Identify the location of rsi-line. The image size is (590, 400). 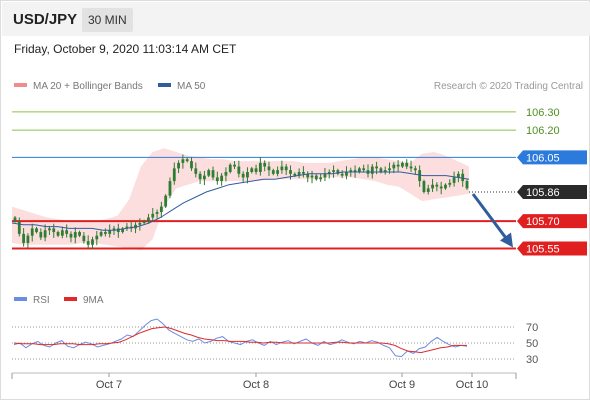
(240, 338).